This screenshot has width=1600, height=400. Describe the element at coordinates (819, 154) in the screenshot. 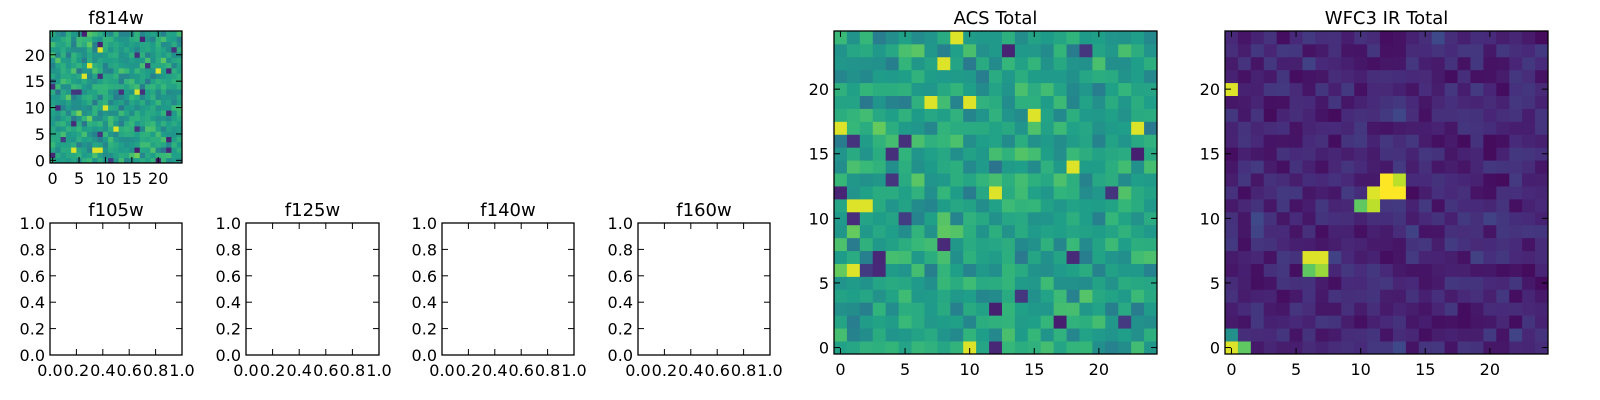

I see `y-tick-label: 15` at that location.